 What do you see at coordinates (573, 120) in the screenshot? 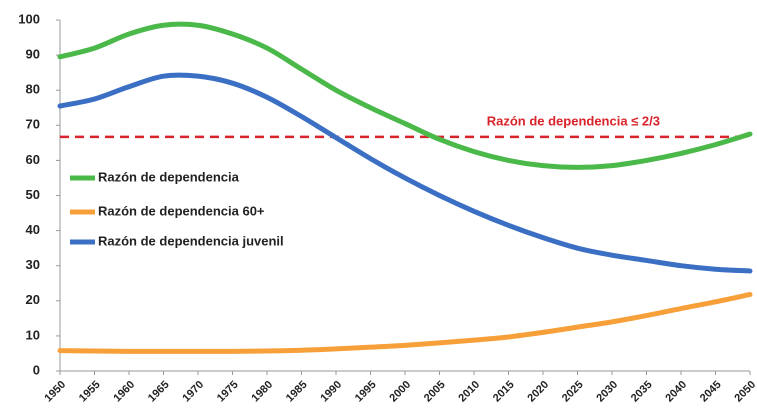
I see `reference-label: Razón de dependencia ≤ 2/3` at bounding box center [573, 120].